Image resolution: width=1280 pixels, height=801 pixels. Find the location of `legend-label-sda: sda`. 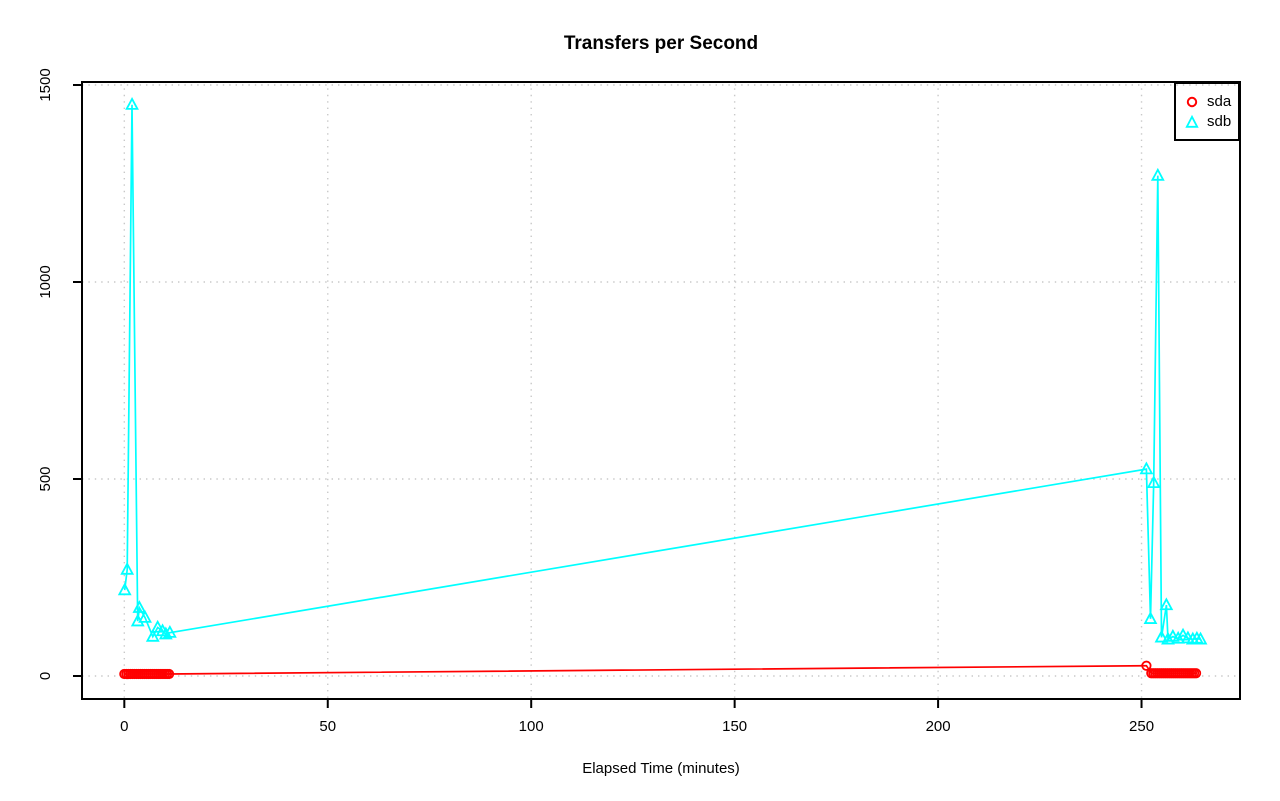

legend-label-sda: sda is located at coordinates (1219, 101).